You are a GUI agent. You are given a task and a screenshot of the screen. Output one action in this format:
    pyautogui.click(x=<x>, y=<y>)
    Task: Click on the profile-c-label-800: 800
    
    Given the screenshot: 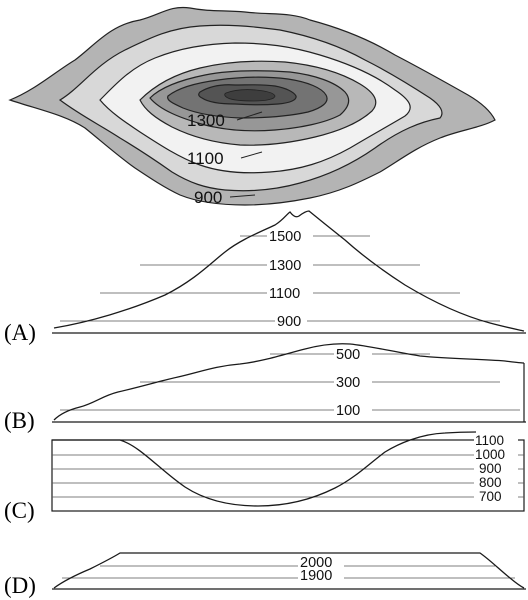 What is the action you would take?
    pyautogui.click(x=490, y=482)
    